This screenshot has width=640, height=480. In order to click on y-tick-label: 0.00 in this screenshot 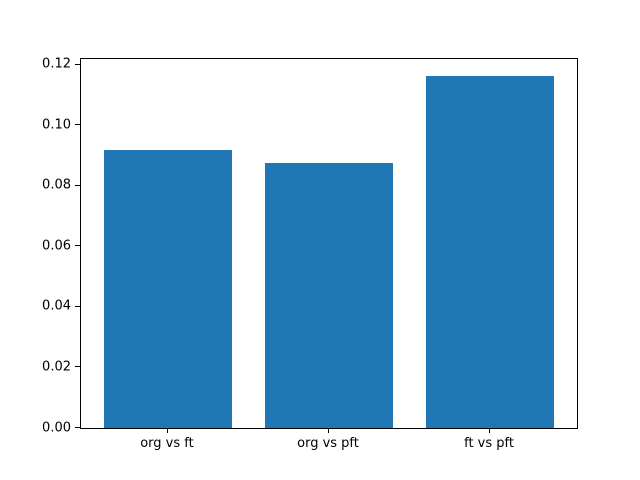, I will do `click(56, 427)`.